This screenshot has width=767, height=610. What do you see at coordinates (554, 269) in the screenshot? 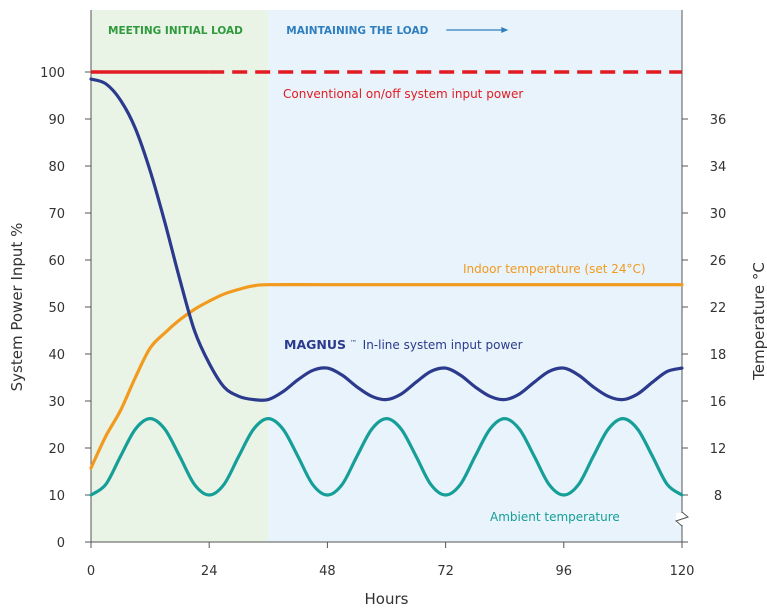
I see `label-indoor-temperature: Indoor temperature (set 24°C)` at bounding box center [554, 269].